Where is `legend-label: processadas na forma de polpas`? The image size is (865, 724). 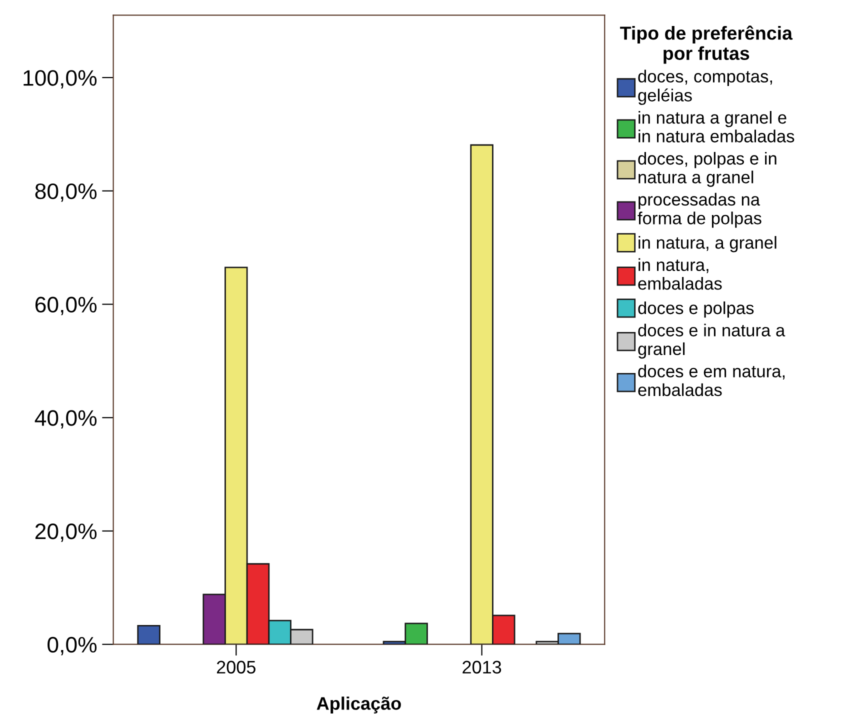
legend-label: processadas na forma de polpas is located at coordinates (700, 210).